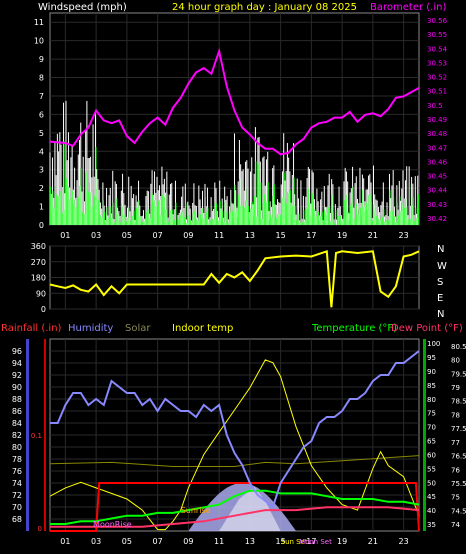 The height and width of the screenshot is (554, 466). Describe the element at coordinates (458, 429) in the screenshot. I see `indoor-y-tick-label: 77.5` at that location.